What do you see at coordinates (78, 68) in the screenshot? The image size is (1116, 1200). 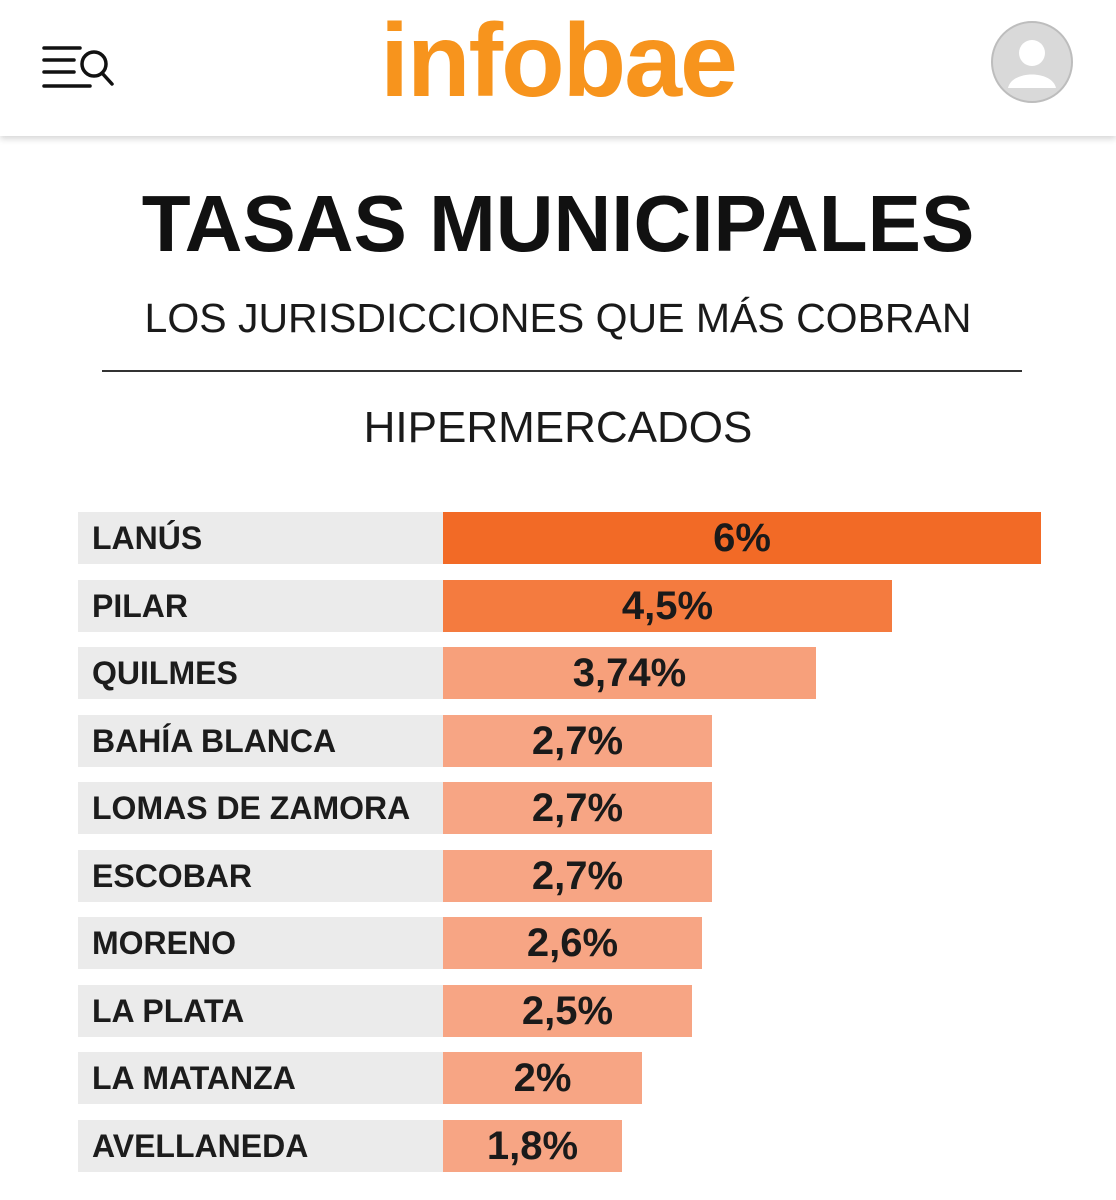 I see `menu-search-icon` at bounding box center [78, 68].